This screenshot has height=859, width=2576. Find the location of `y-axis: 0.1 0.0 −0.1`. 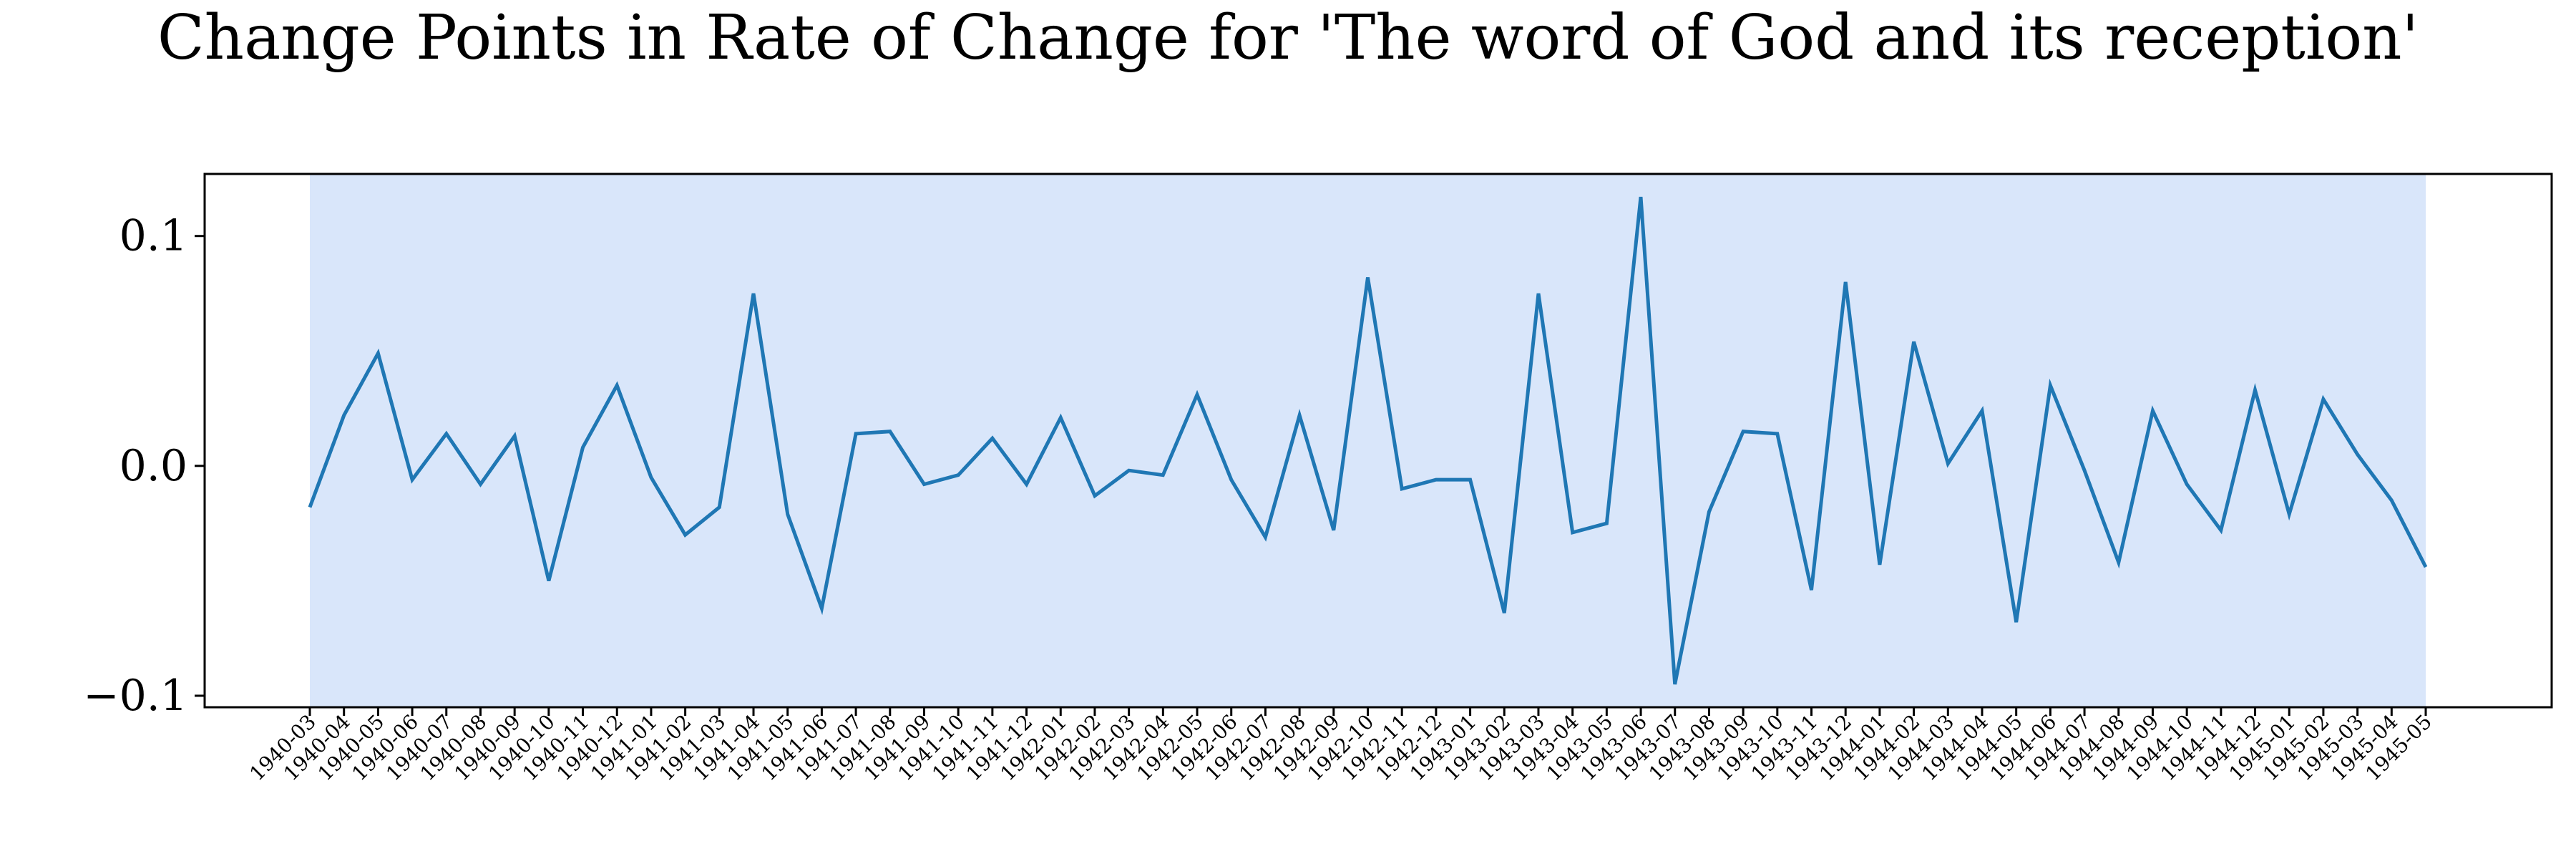

y-axis: 0.1 0.0 −0.1 is located at coordinates (144, 466).